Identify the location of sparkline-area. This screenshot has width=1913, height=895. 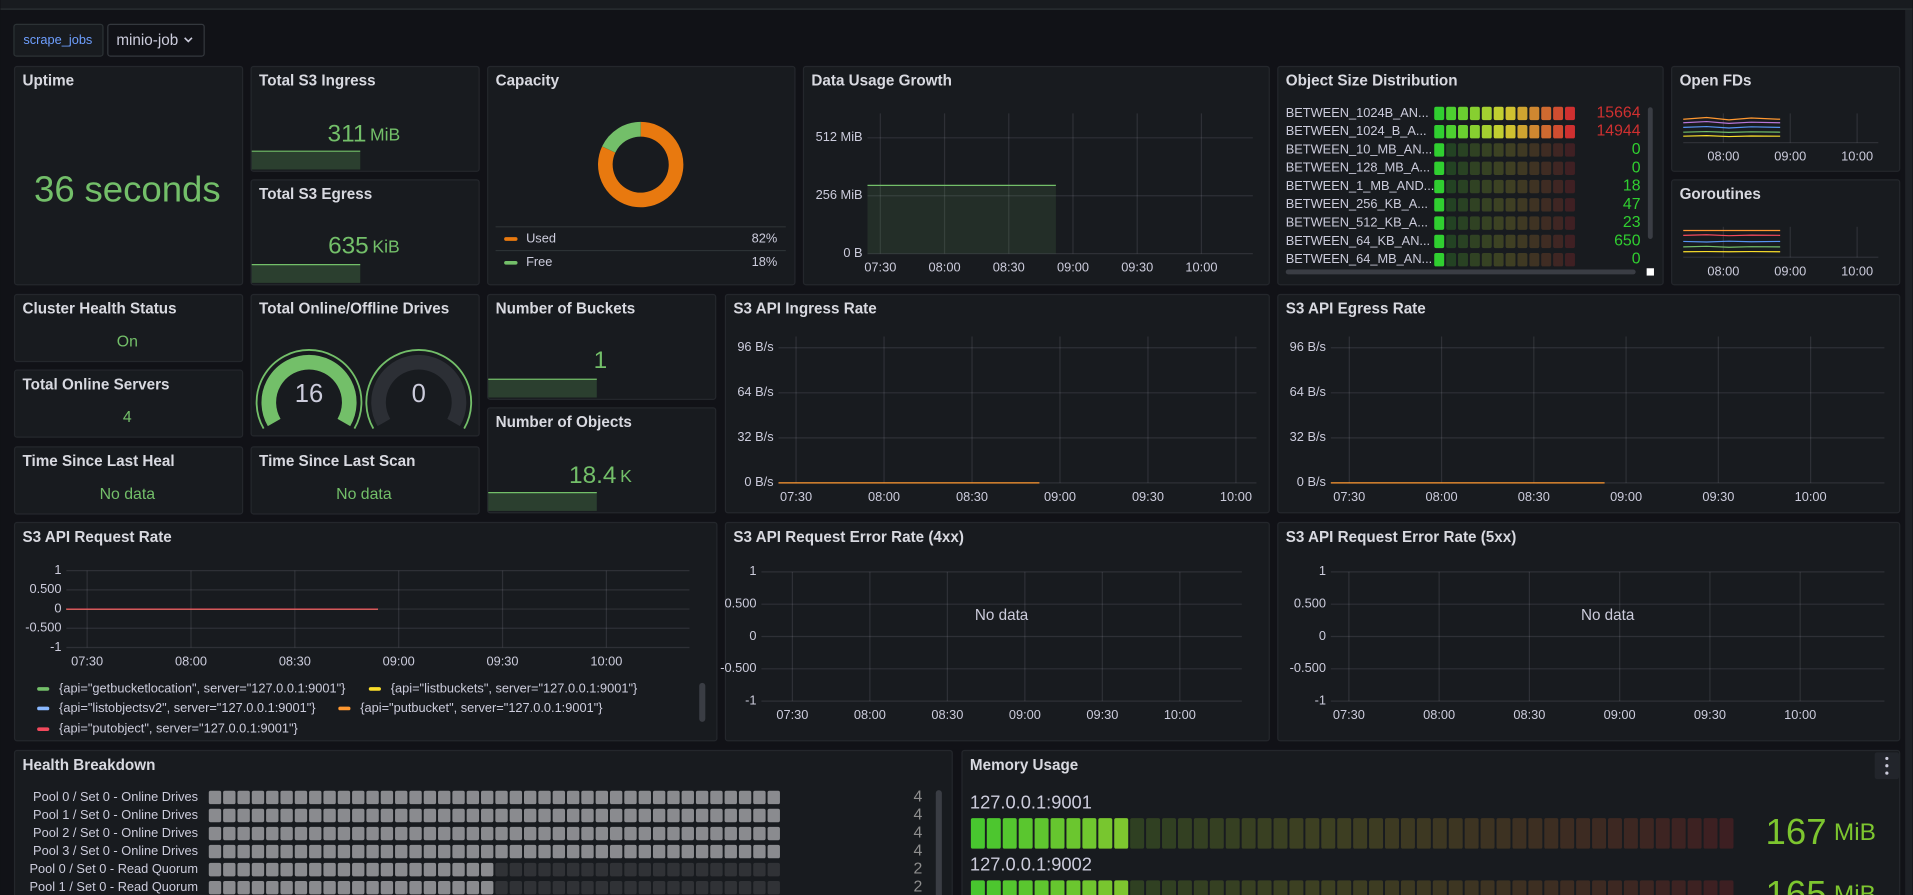
(306, 273).